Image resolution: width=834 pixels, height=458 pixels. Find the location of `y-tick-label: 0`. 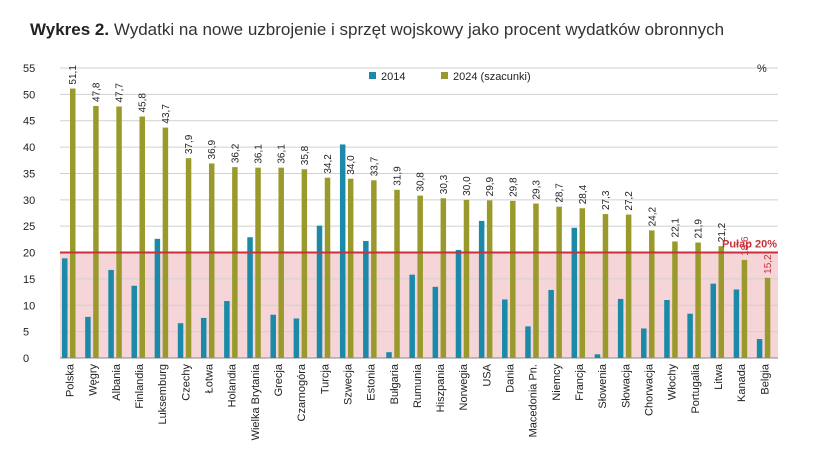

y-tick-label: 0 is located at coordinates (26, 359).